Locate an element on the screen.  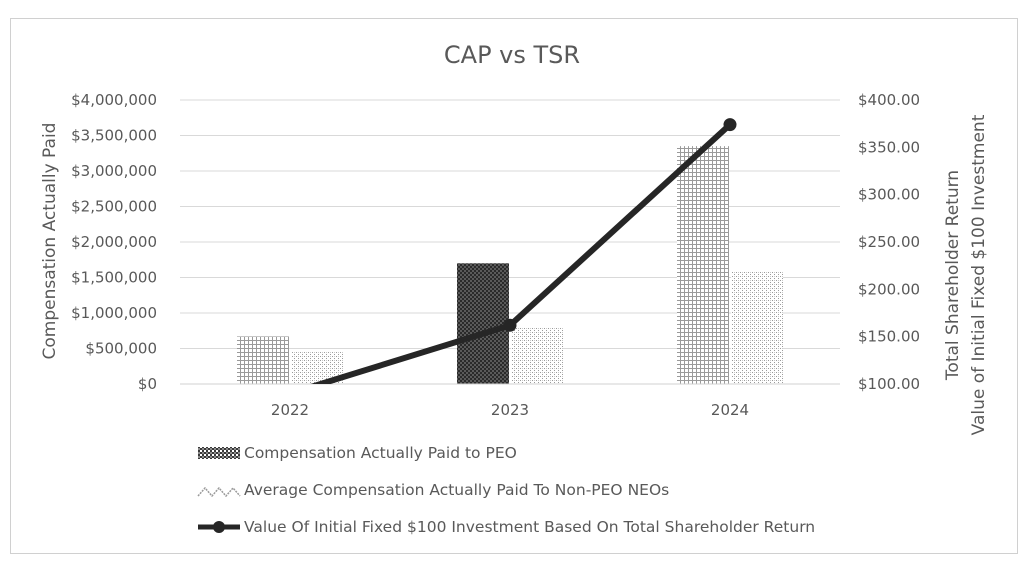
y-tick-label: $3,500,000 is located at coordinates (114, 136).